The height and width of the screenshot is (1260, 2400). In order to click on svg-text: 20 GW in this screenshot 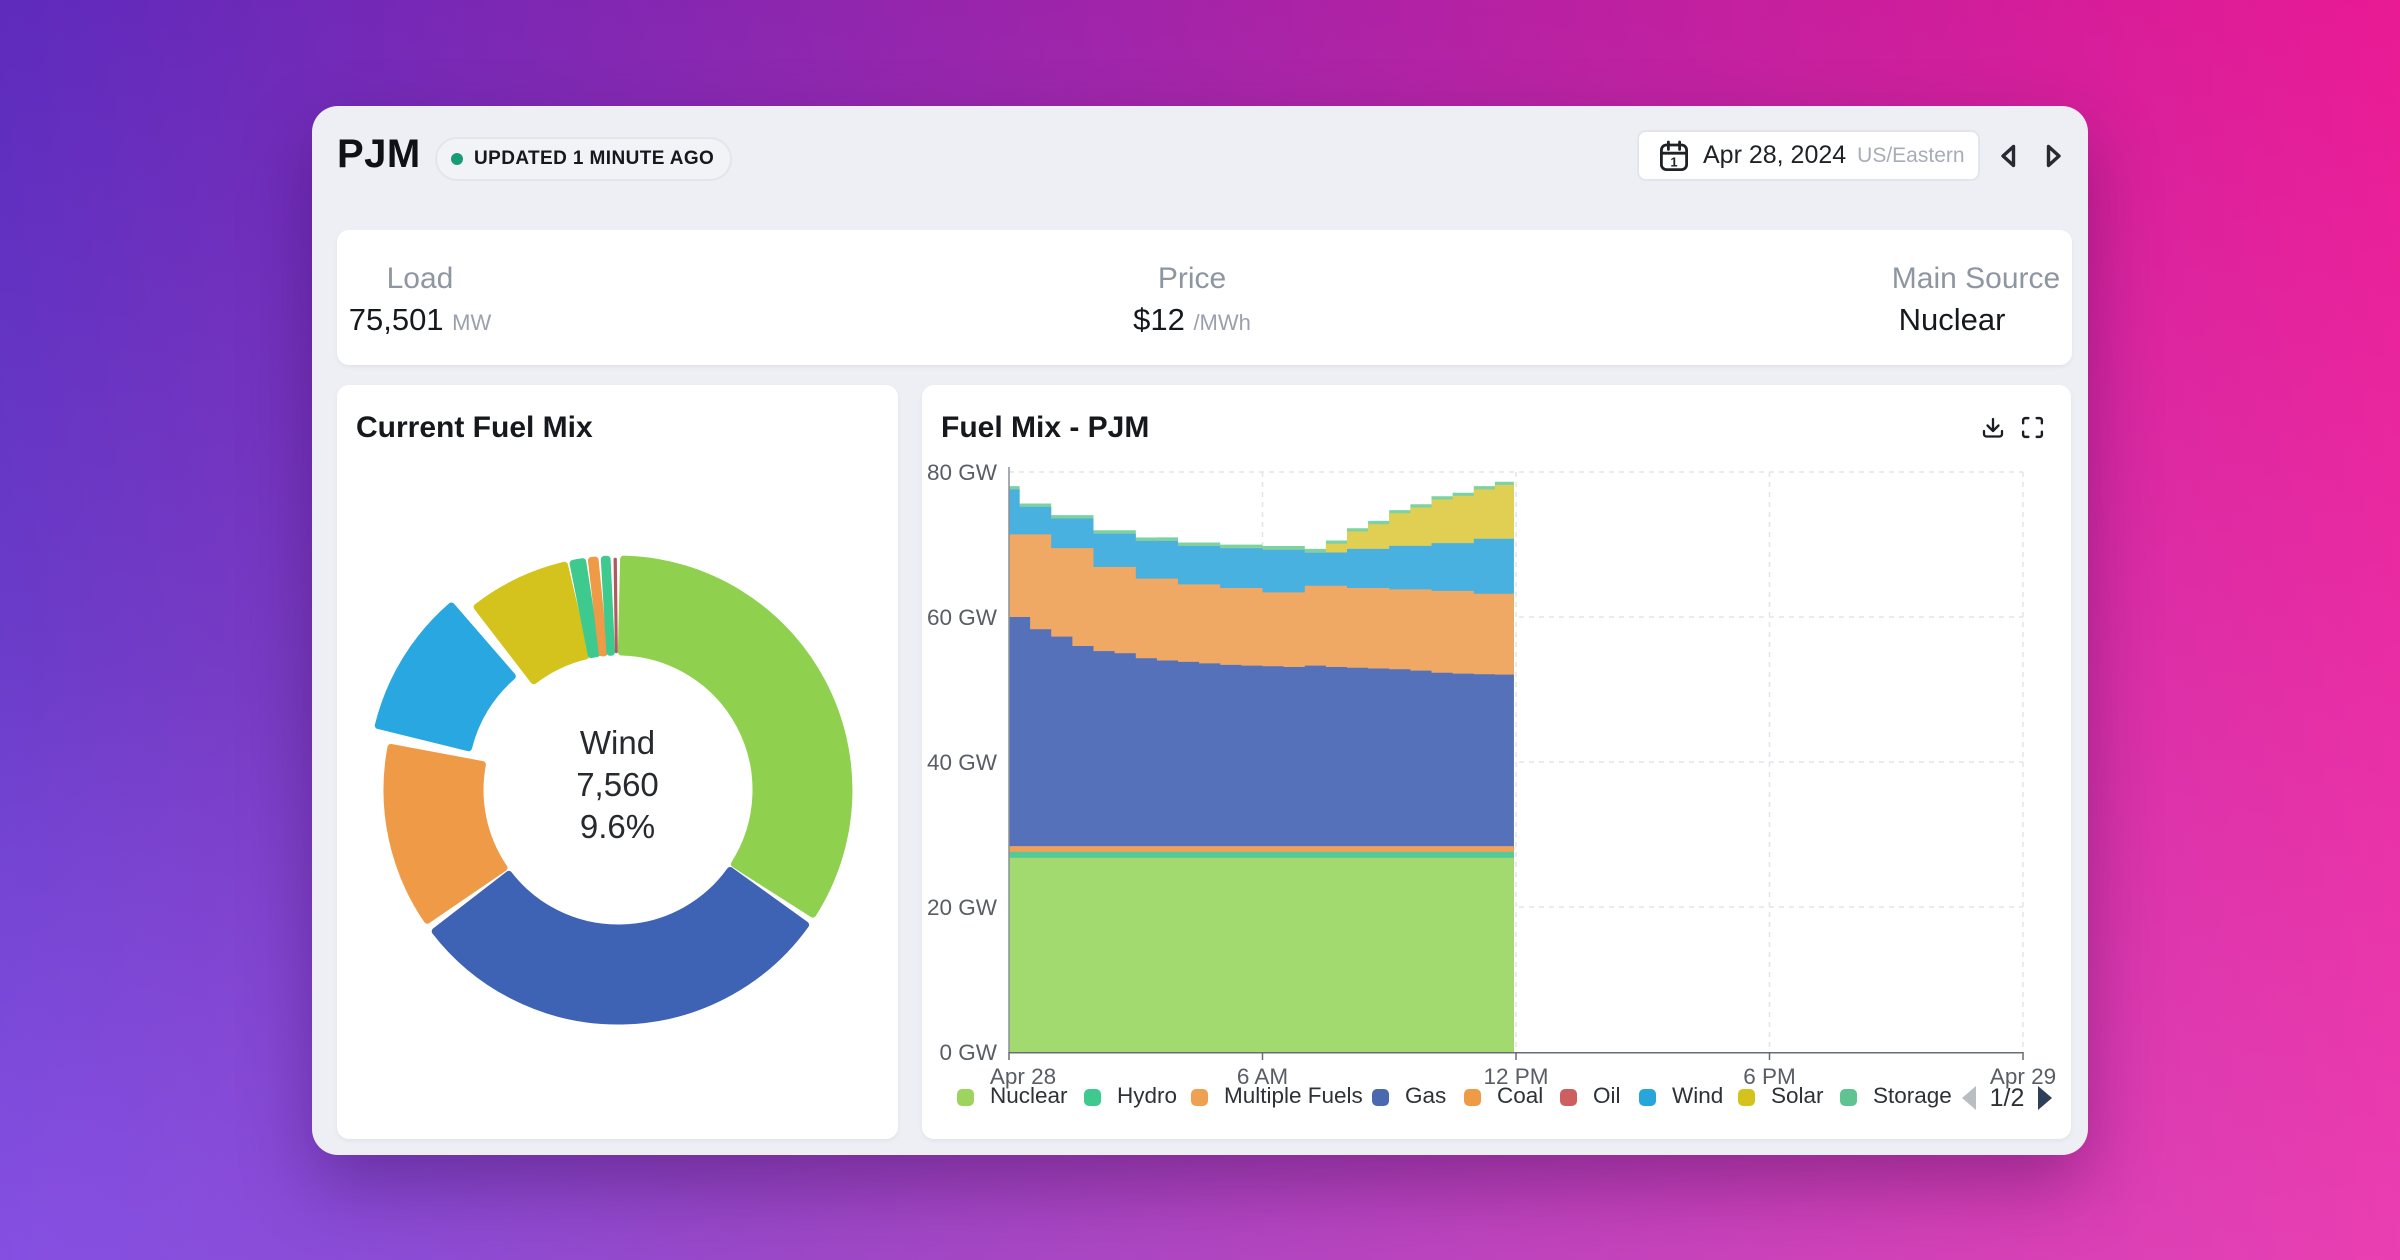, I will do `click(962, 907)`.